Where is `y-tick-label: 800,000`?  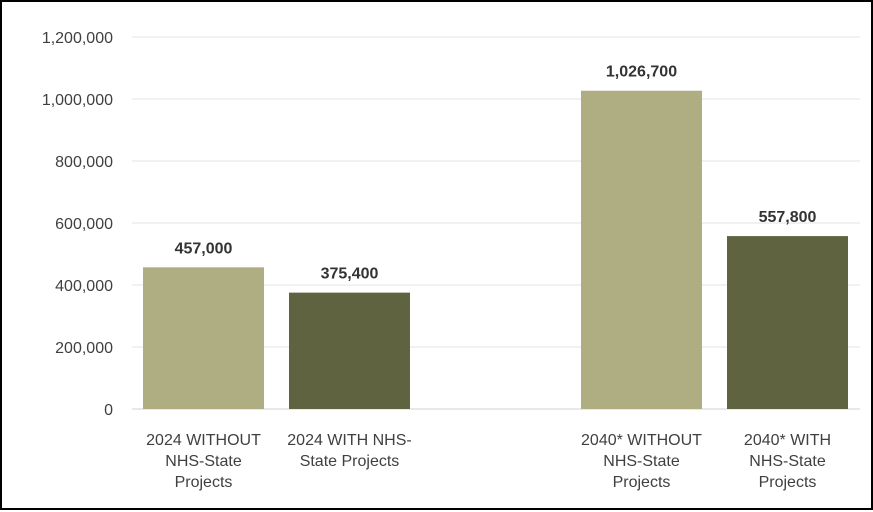 y-tick-label: 800,000 is located at coordinates (84, 162).